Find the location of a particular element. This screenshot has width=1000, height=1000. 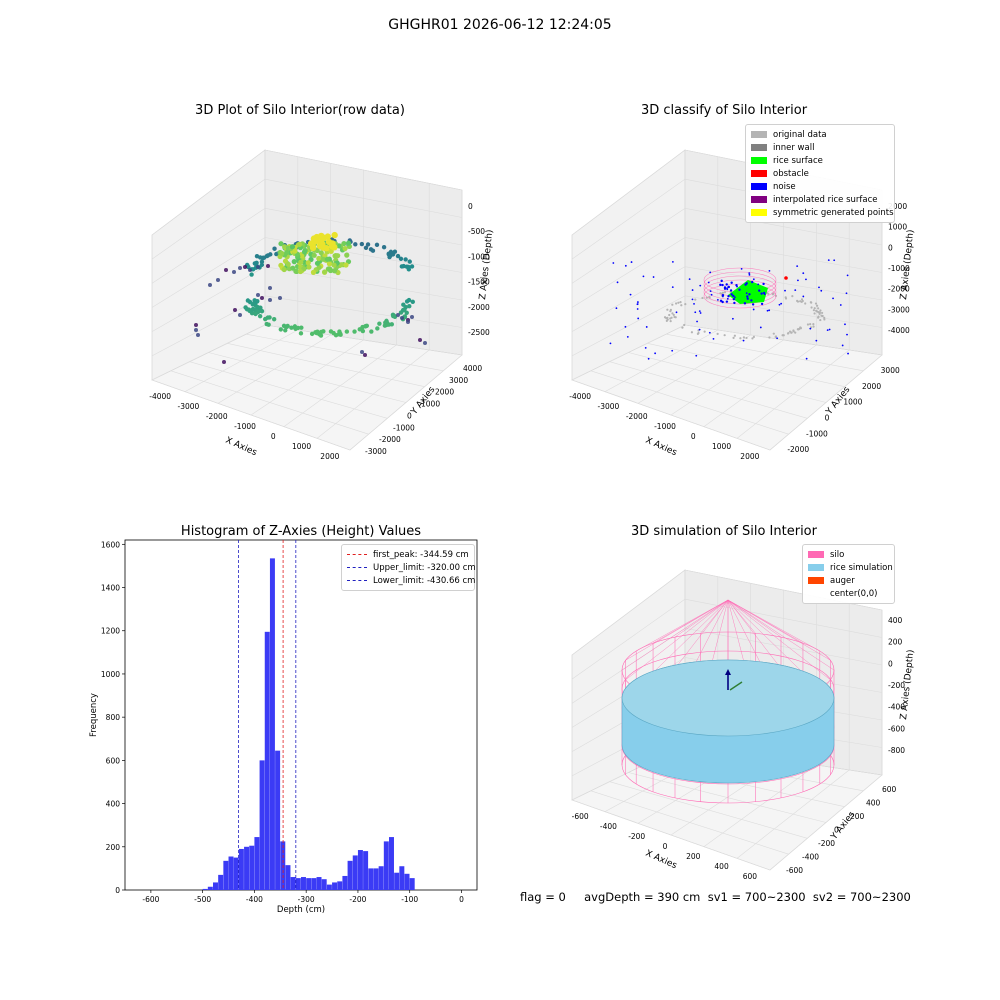

x-tick-label: 2000 is located at coordinates (329, 456).